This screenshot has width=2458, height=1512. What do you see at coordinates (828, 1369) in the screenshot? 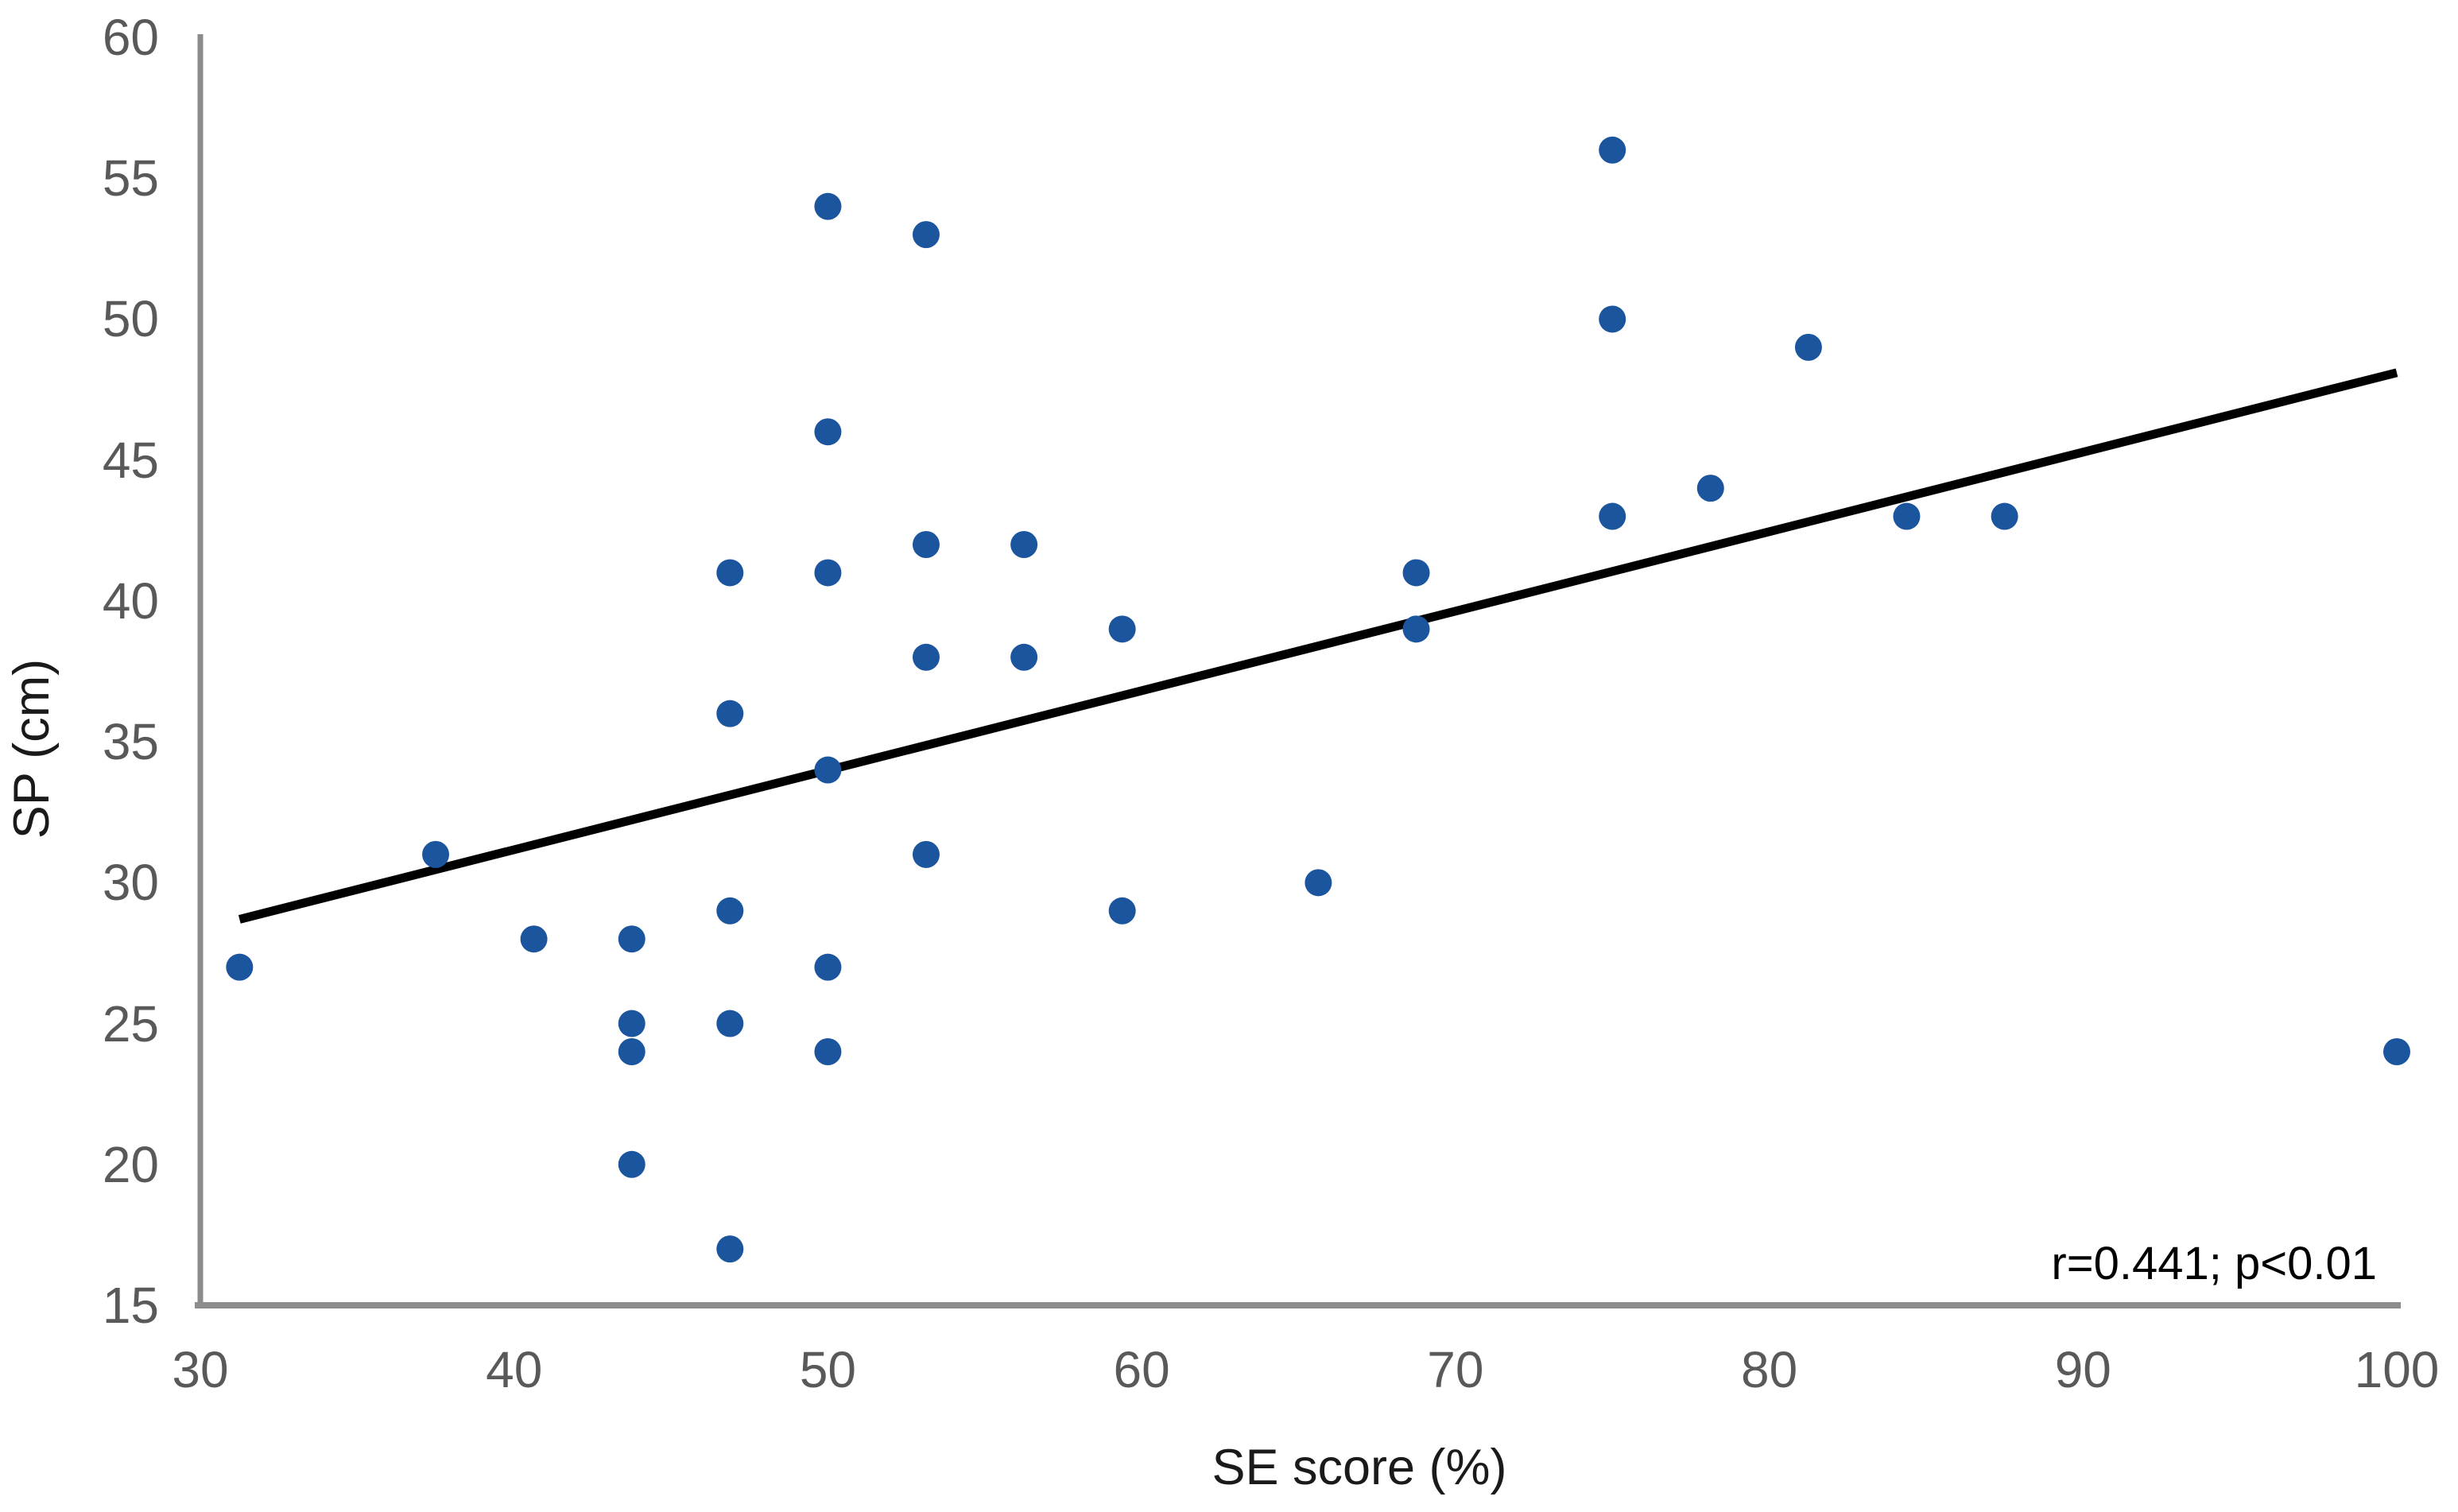
I see `x-tick-label: 50` at bounding box center [828, 1369].